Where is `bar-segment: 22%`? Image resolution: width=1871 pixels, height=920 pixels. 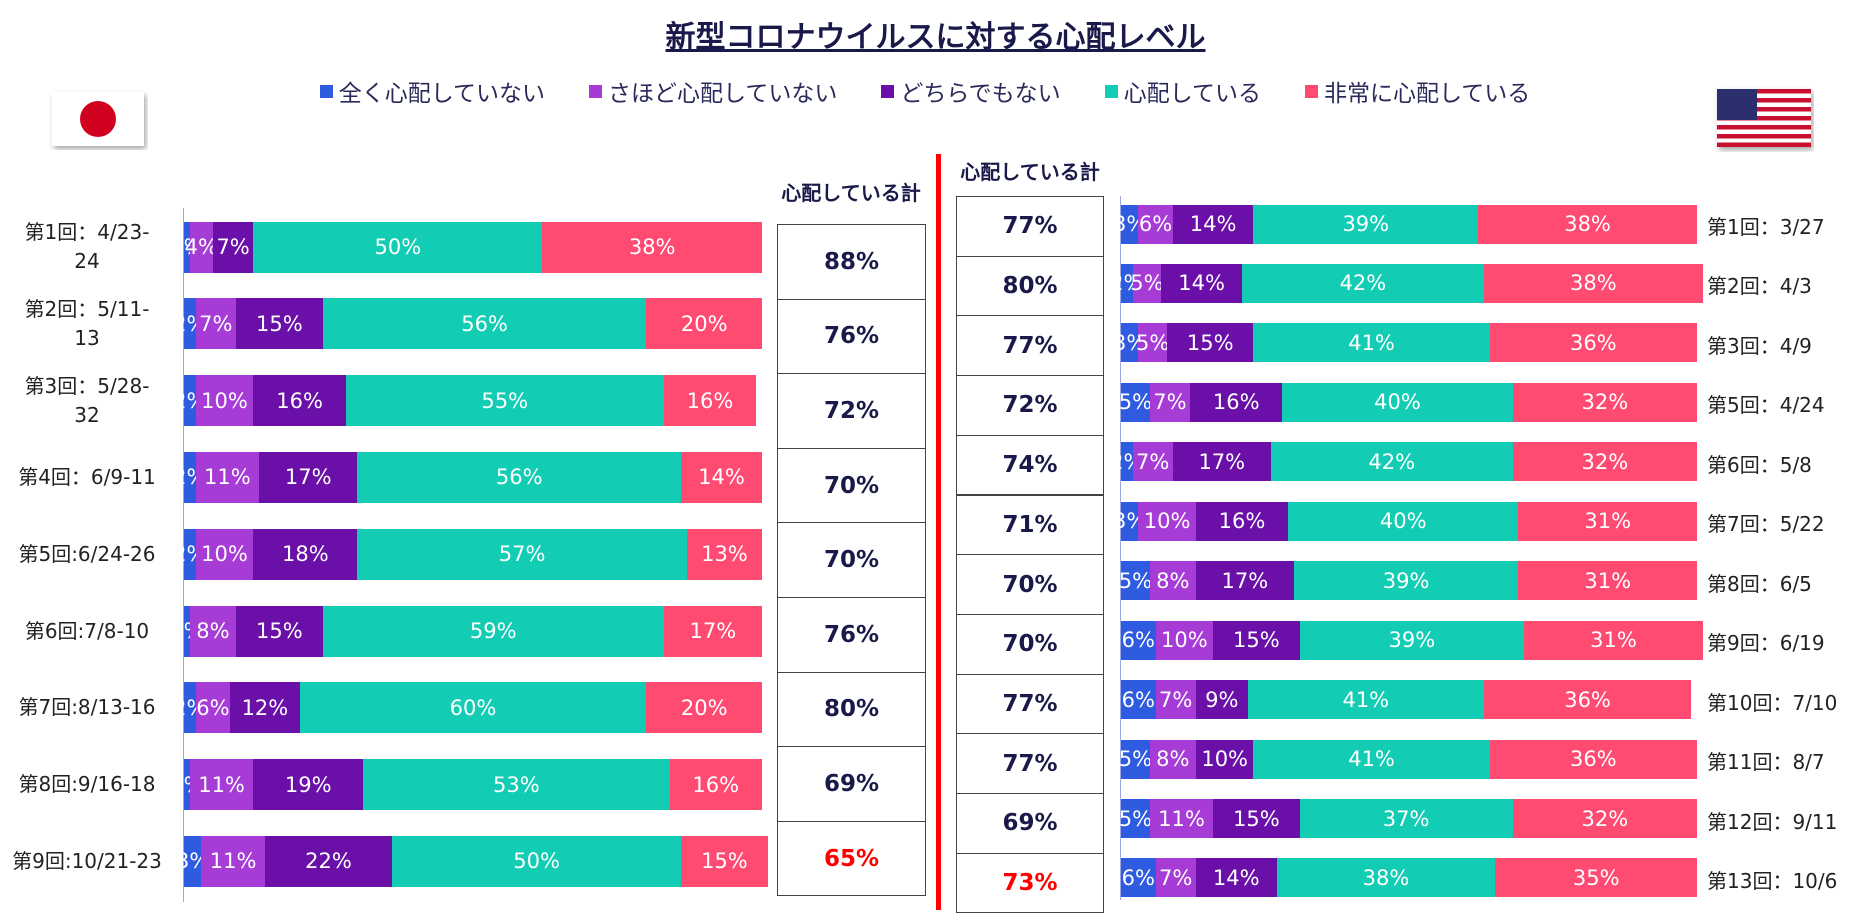
bar-segment: 22% is located at coordinates (328, 861).